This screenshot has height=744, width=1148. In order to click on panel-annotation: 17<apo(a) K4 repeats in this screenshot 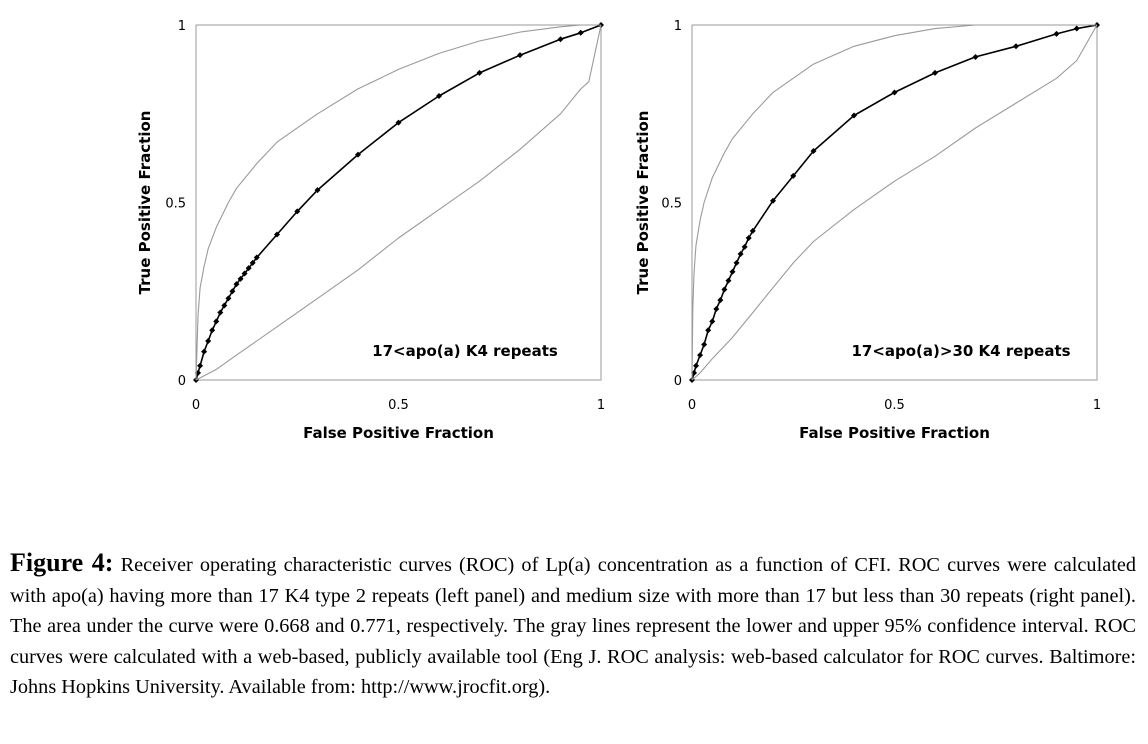, I will do `click(465, 351)`.